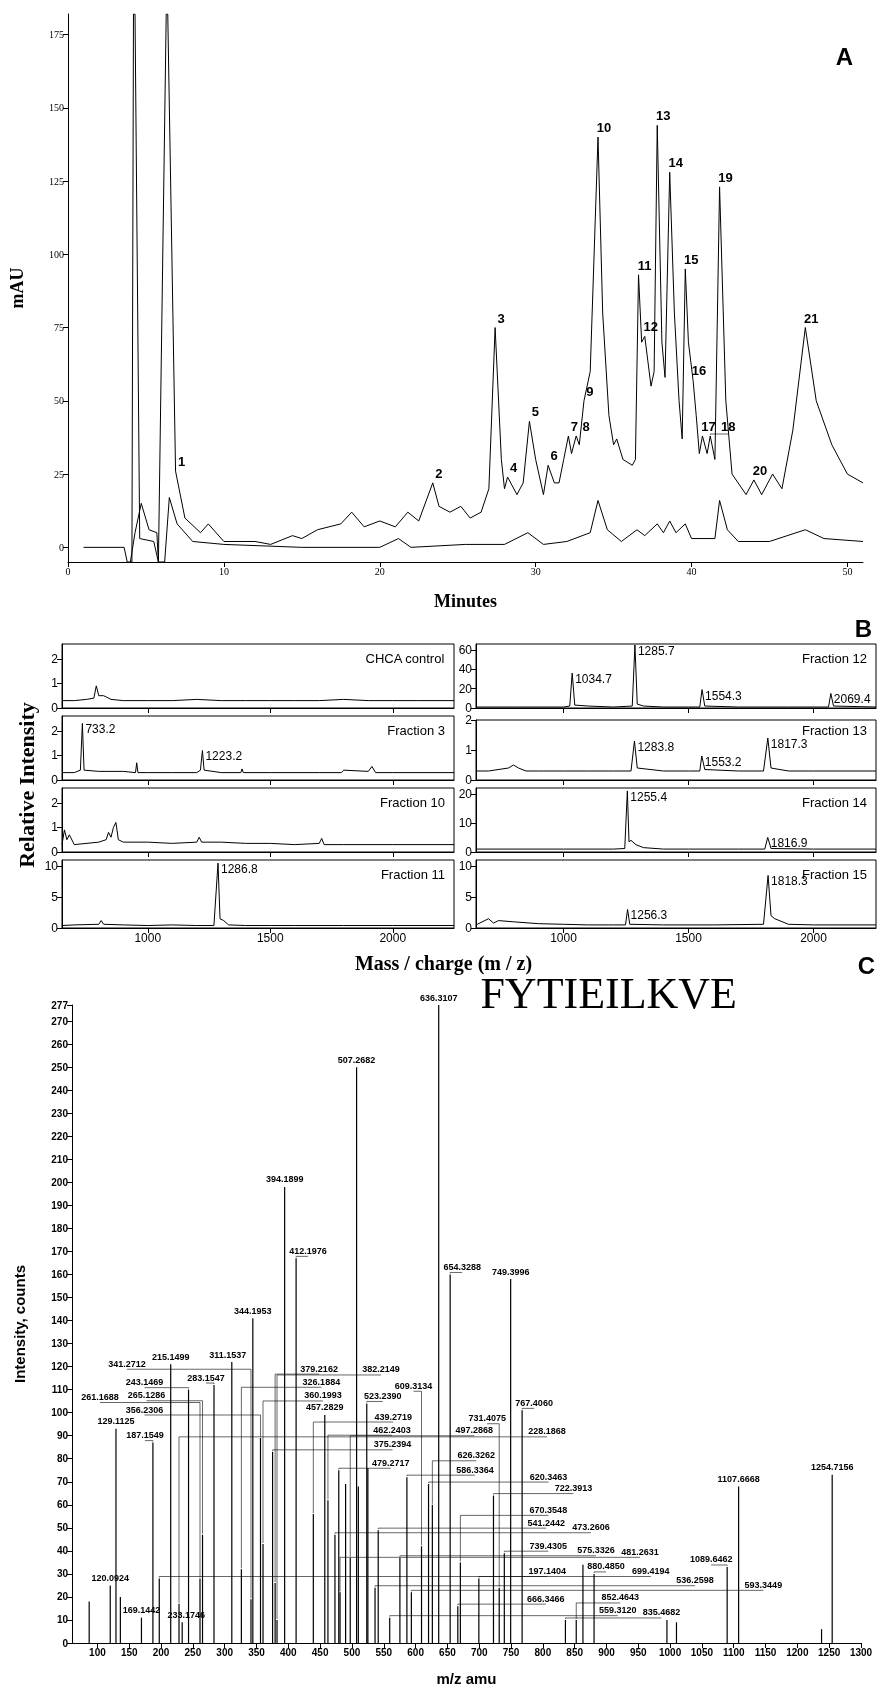  Describe the element at coordinates (834, 802) in the screenshot. I see `text: Fraction 14` at that location.